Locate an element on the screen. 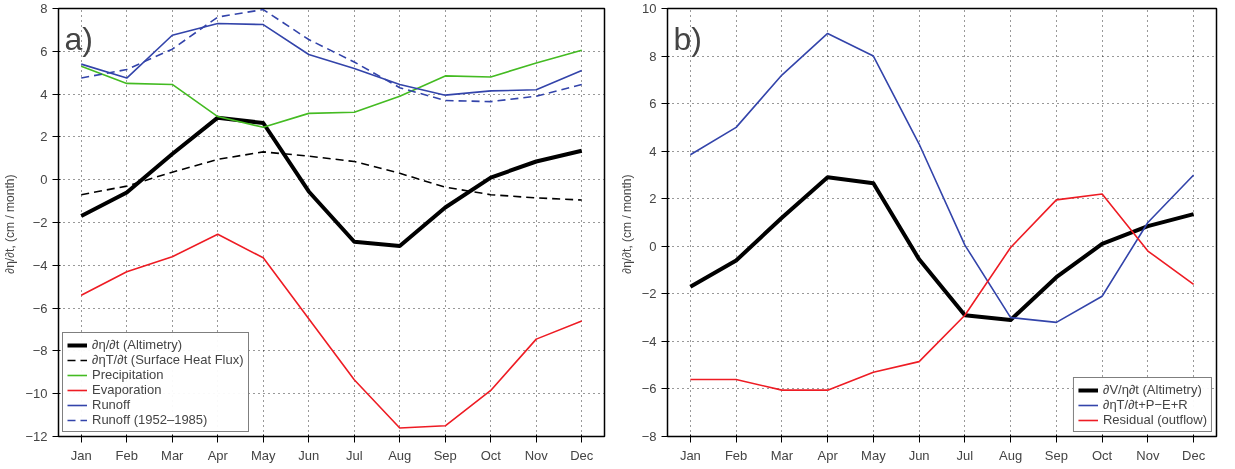 This screenshot has width=1235, height=469. legend-label: Residual (outflow) is located at coordinates (1154, 419).